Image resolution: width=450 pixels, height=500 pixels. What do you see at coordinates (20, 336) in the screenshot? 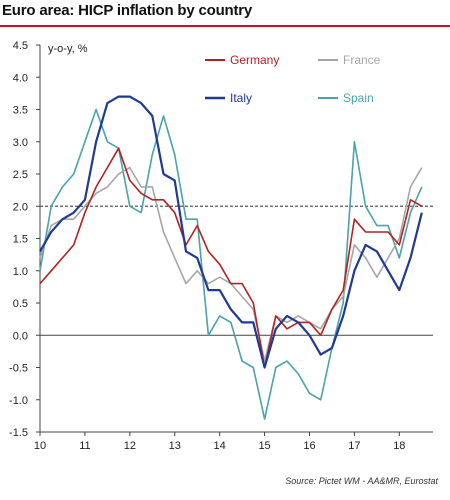
I see `y-tick-label: 0.0` at bounding box center [20, 336].